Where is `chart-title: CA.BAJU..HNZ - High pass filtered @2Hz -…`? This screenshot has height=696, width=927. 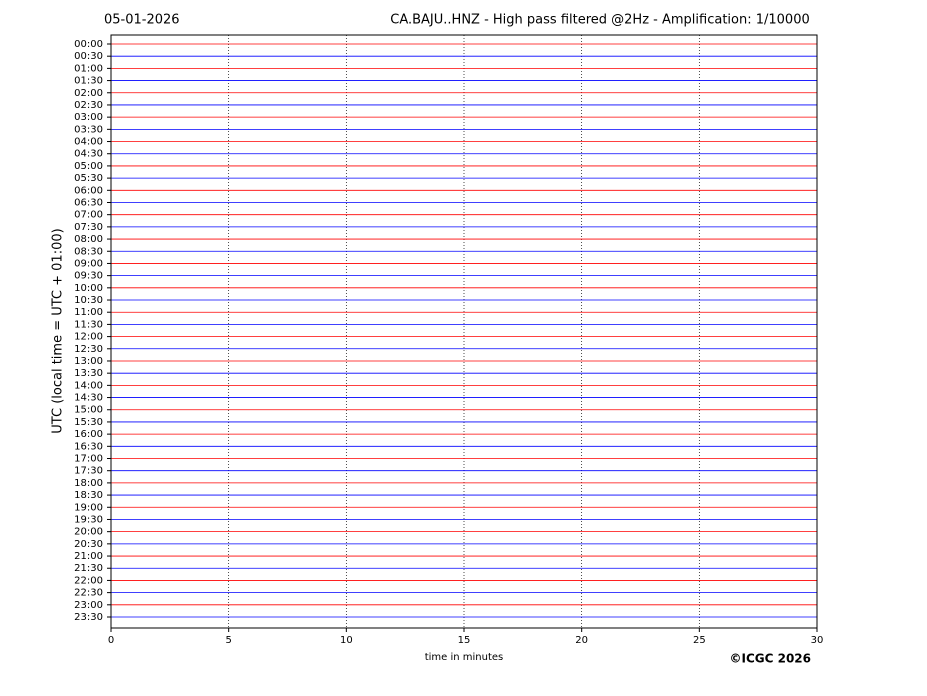
chart-title: CA.BAJU..HNZ - High pass filtered @2Hz -… is located at coordinates (600, 20).